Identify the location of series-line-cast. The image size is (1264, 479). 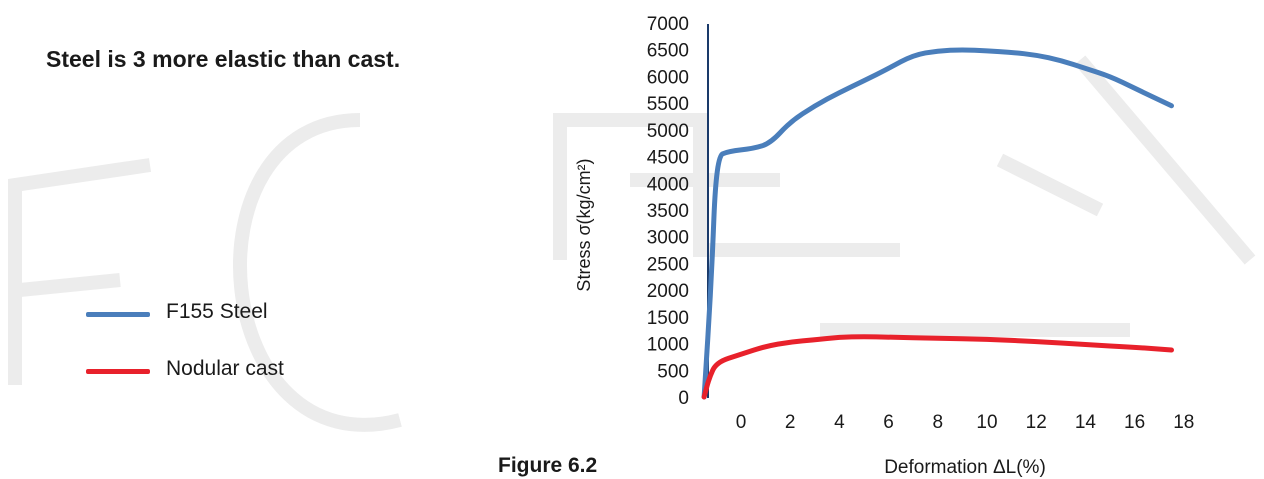
(937, 367).